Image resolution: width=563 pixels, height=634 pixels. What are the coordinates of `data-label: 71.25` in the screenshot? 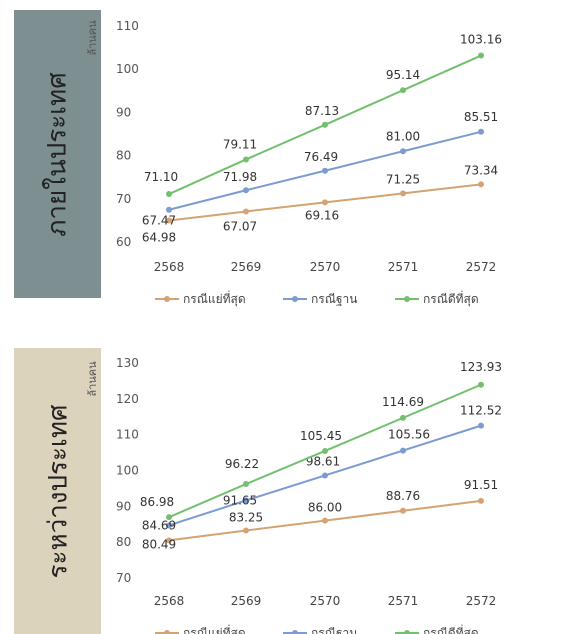 It's located at (403, 179).